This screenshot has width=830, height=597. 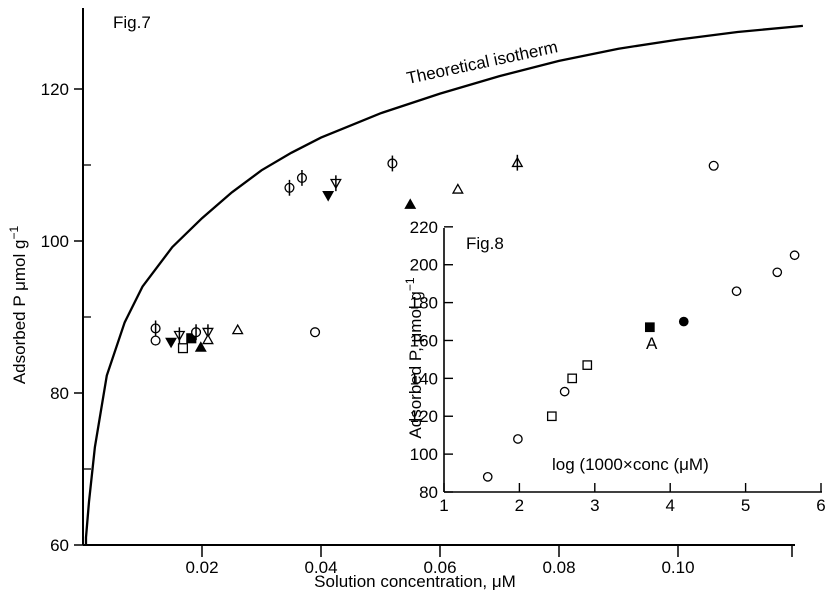 What do you see at coordinates (677, 567) in the screenshot?
I see `fig7-x-tick-label: 0.10` at bounding box center [677, 567].